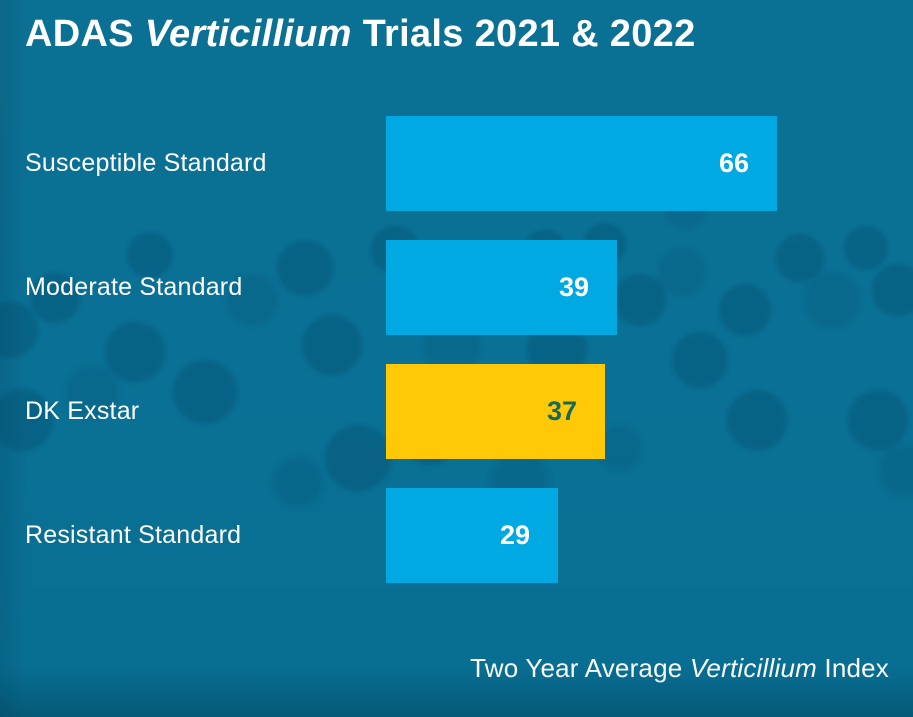 The width and height of the screenshot is (913, 717). I want to click on chart-title-italic: Verticillium, so click(248, 34).